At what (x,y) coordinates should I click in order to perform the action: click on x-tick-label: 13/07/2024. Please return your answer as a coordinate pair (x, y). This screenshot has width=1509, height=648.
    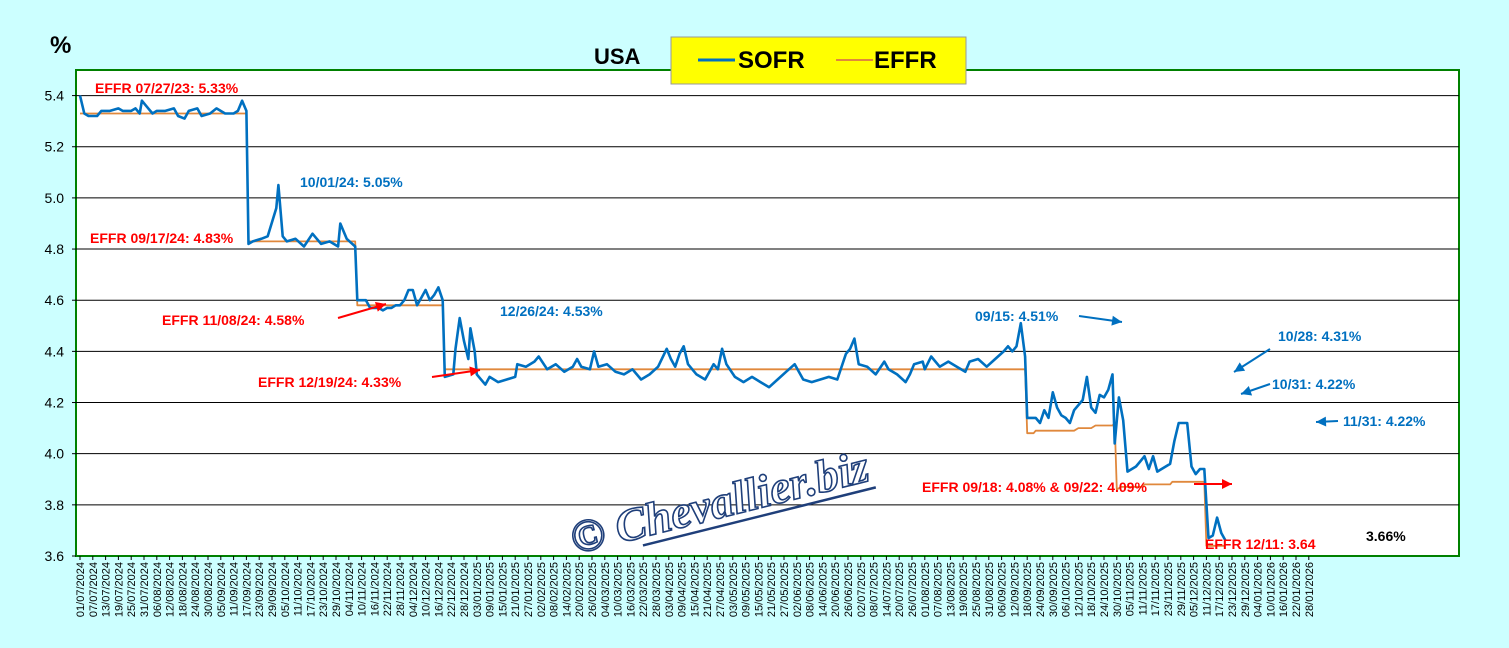
    Looking at the image, I should click on (107, 589).